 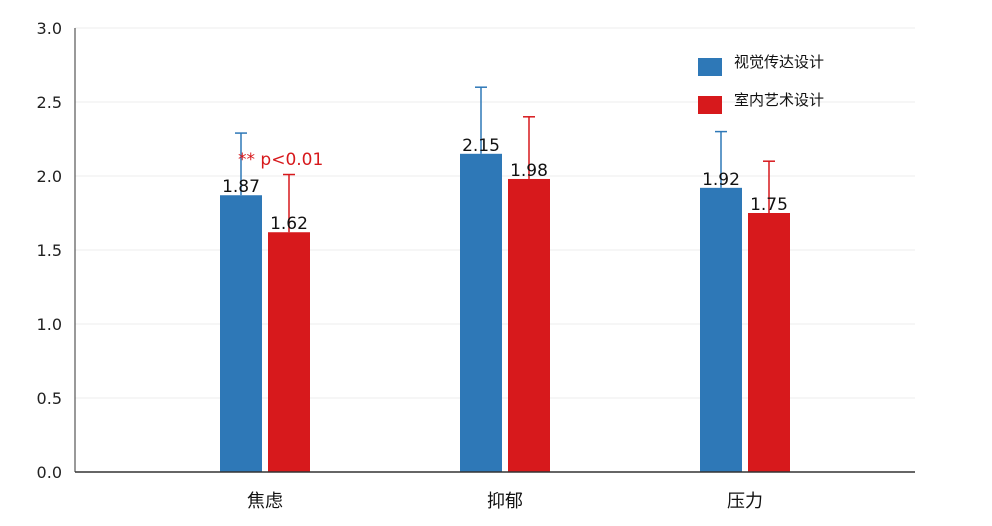 What do you see at coordinates (49, 398) in the screenshot?
I see `y-tick-label: 0.5` at bounding box center [49, 398].